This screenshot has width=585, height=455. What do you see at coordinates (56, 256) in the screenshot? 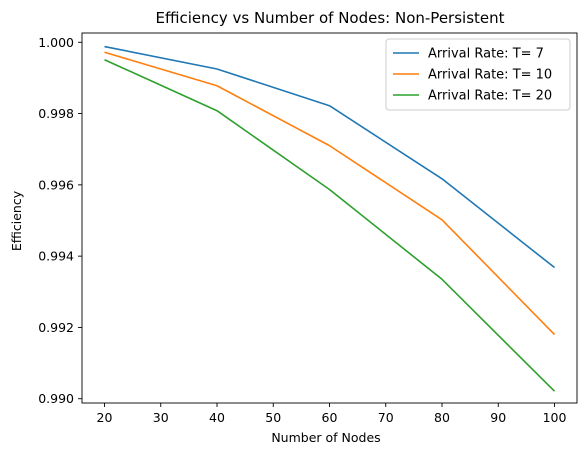
I see `y-tick-label: 0.994` at bounding box center [56, 256].